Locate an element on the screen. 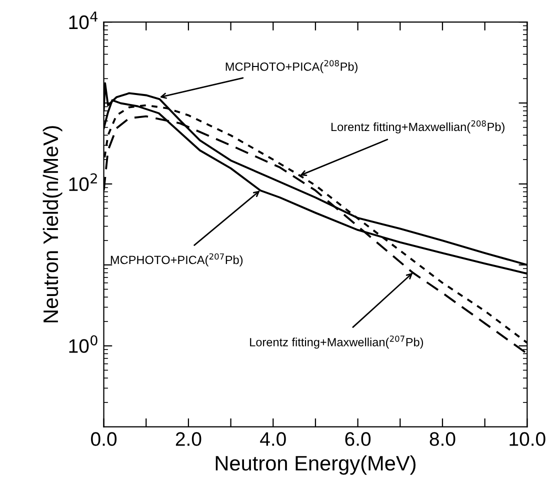 The width and height of the screenshot is (552, 490). y-tick-label: 10$^{2}$ is located at coordinates (83, 182).